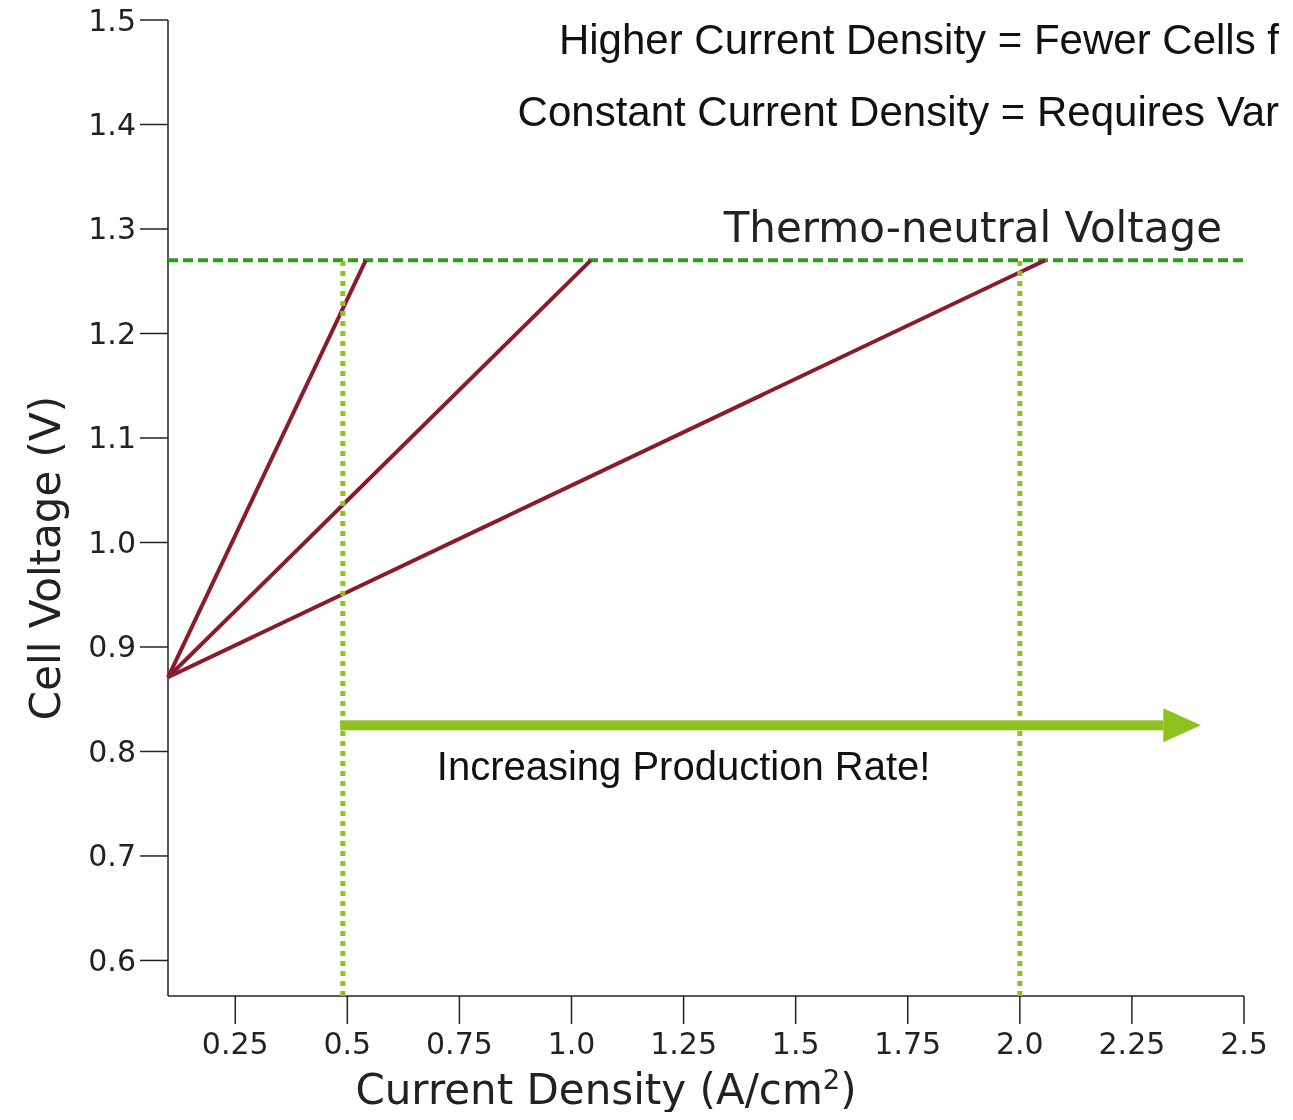  I want to click on x-tick-label: 1.0, so click(571, 1043).